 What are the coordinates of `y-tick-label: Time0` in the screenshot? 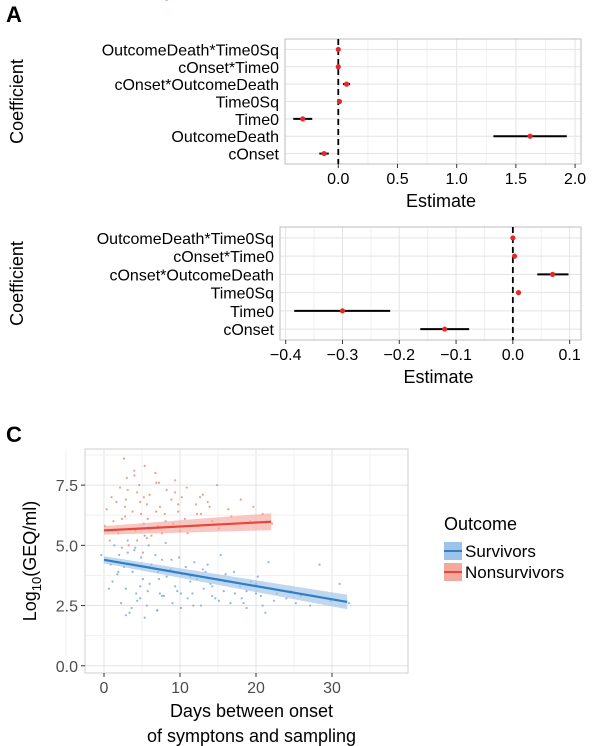 It's located at (252, 312).